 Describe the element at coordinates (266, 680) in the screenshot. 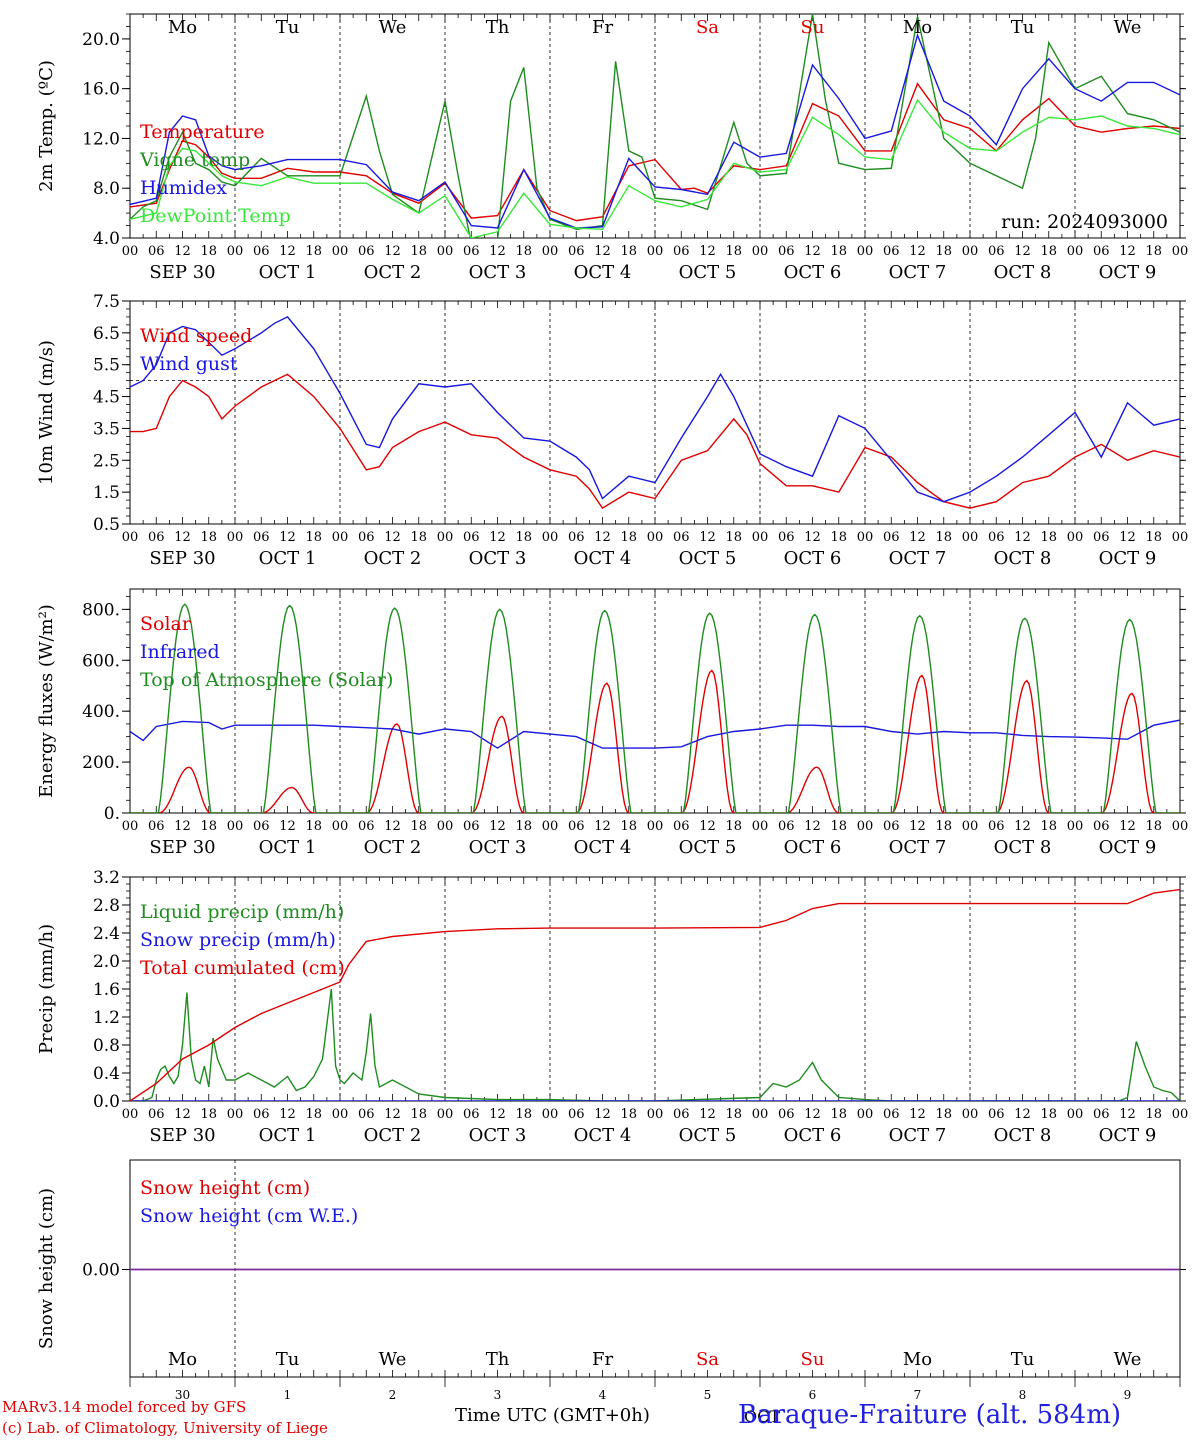

I see `energy-legend-entry: Top of Atmosphere (Solar)` at that location.